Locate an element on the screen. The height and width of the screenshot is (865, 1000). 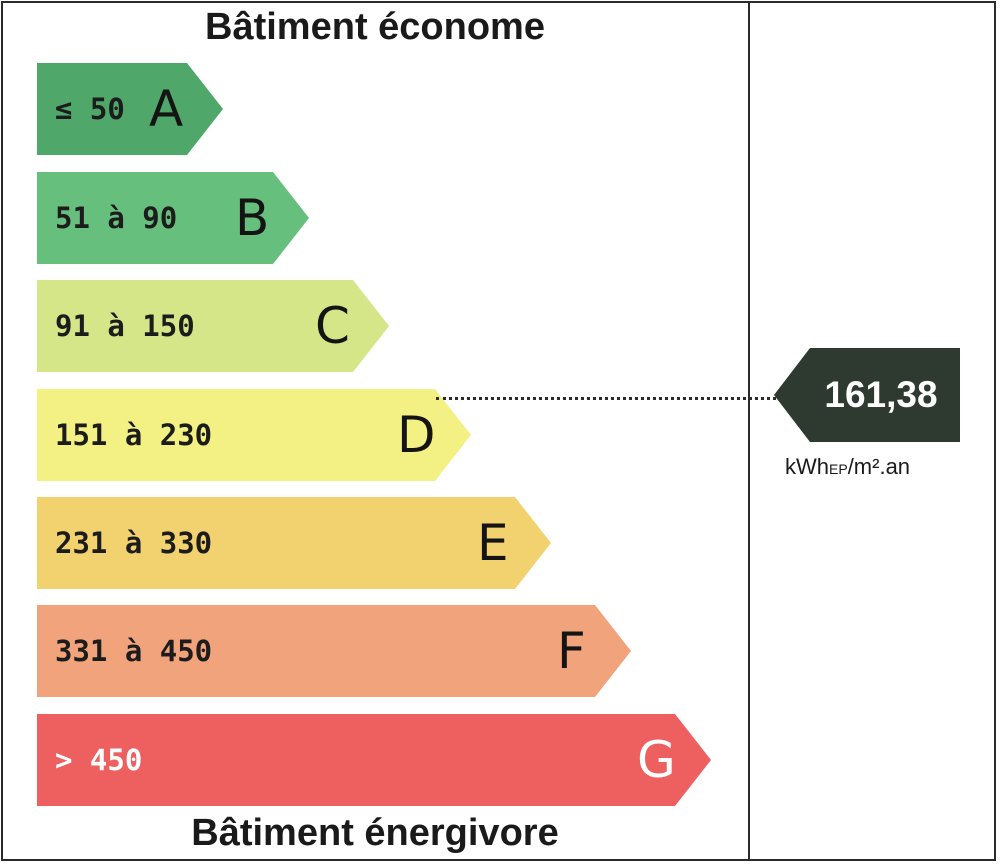
band-g-letter: G is located at coordinates (656, 760).